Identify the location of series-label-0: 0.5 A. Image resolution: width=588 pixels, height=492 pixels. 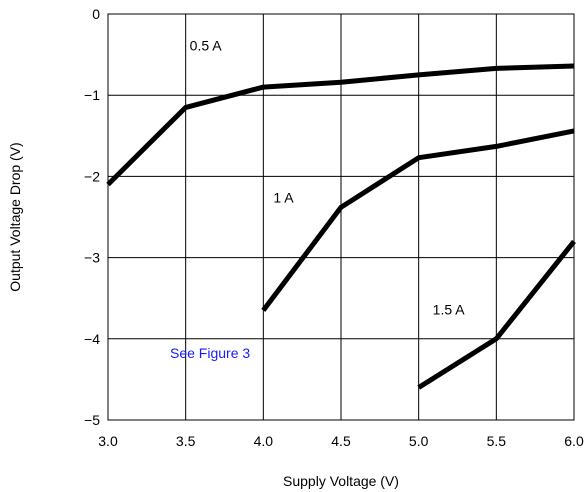
(206, 46).